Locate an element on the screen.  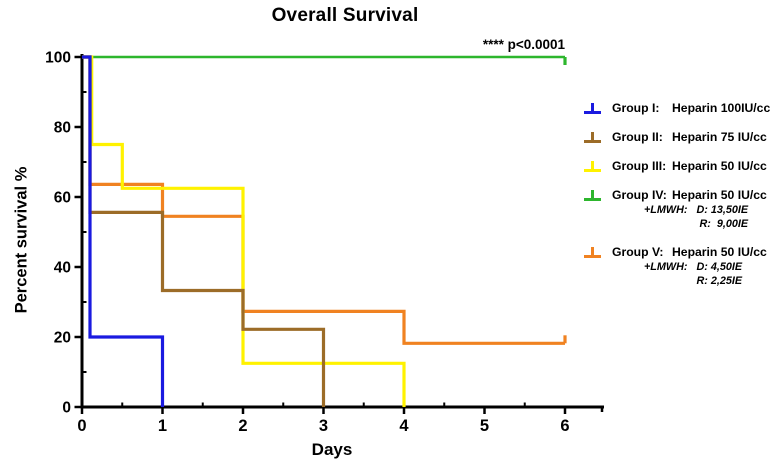
y-tick-label: 100 is located at coordinates (58, 58).